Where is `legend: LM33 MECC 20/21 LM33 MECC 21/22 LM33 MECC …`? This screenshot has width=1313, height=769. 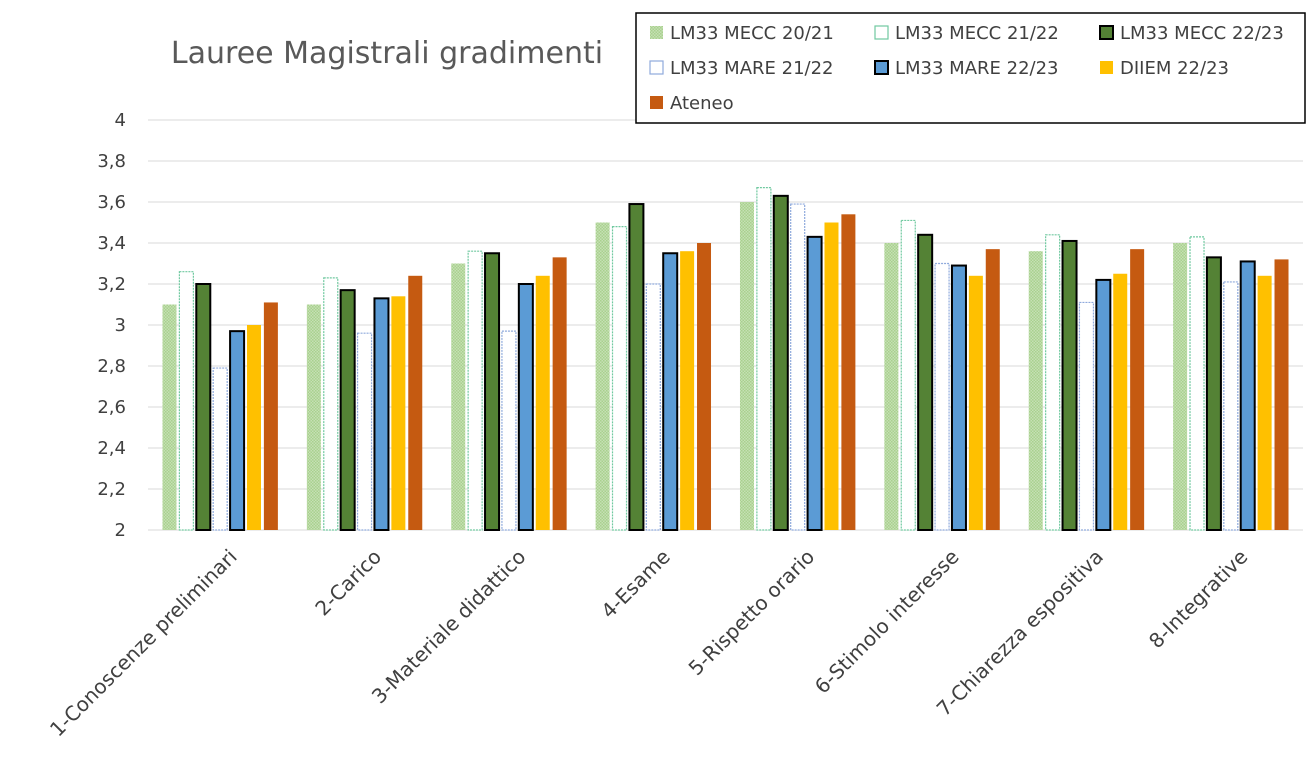 legend: LM33 MECC 20/21 LM33 MECC 21/22 LM33 MECC … is located at coordinates (970, 68).